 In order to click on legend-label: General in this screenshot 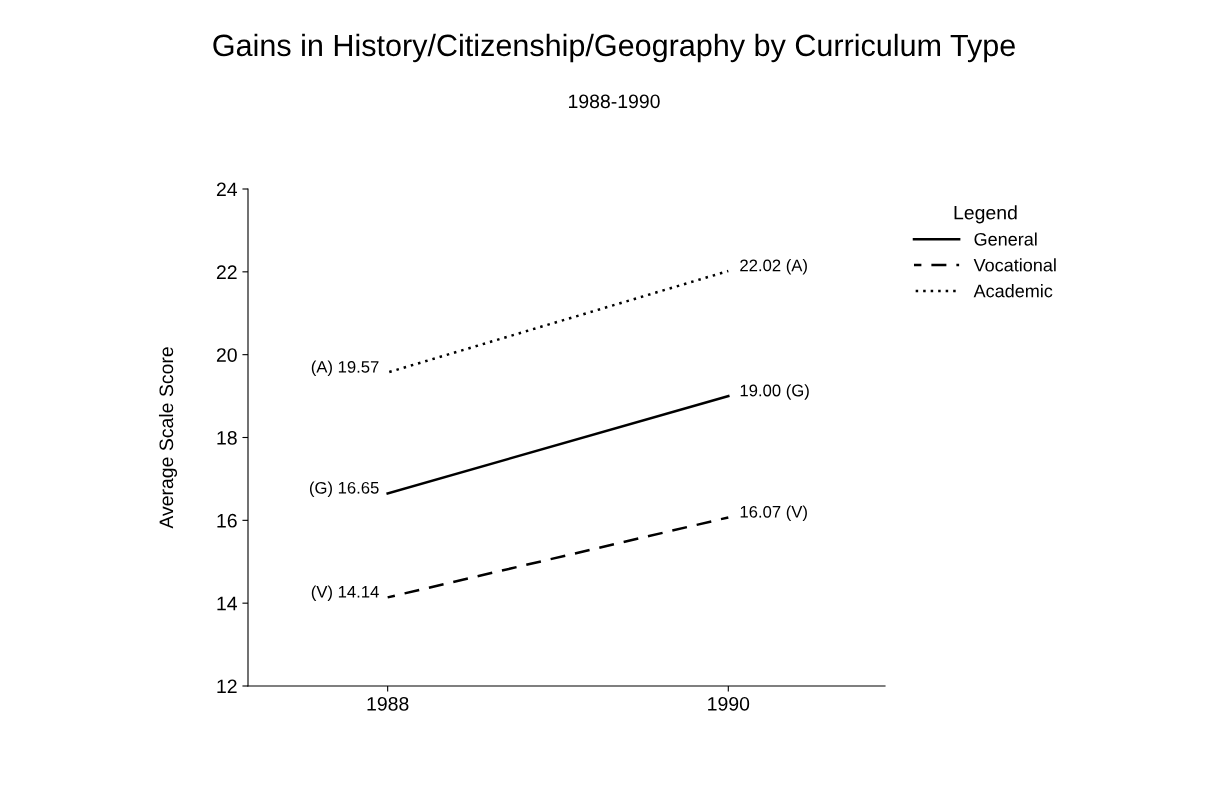, I will do `click(1005, 239)`.